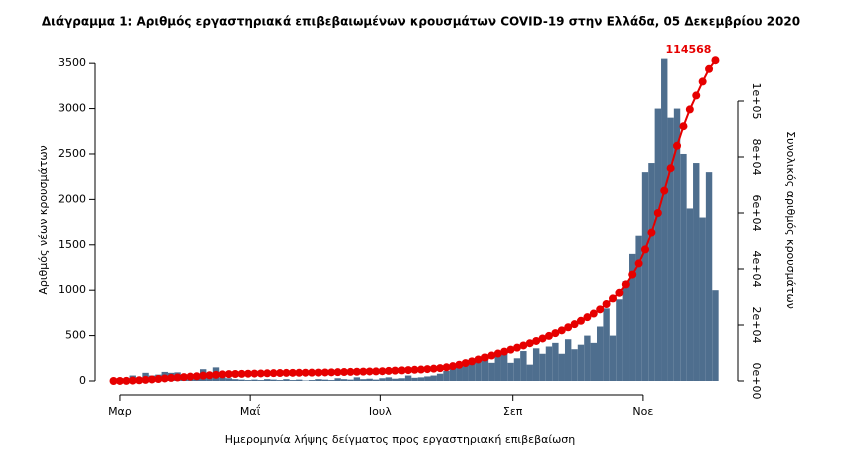 The width and height of the screenshot is (843, 461). I want to click on y2-tick-label: 1e+05, so click(756, 101).